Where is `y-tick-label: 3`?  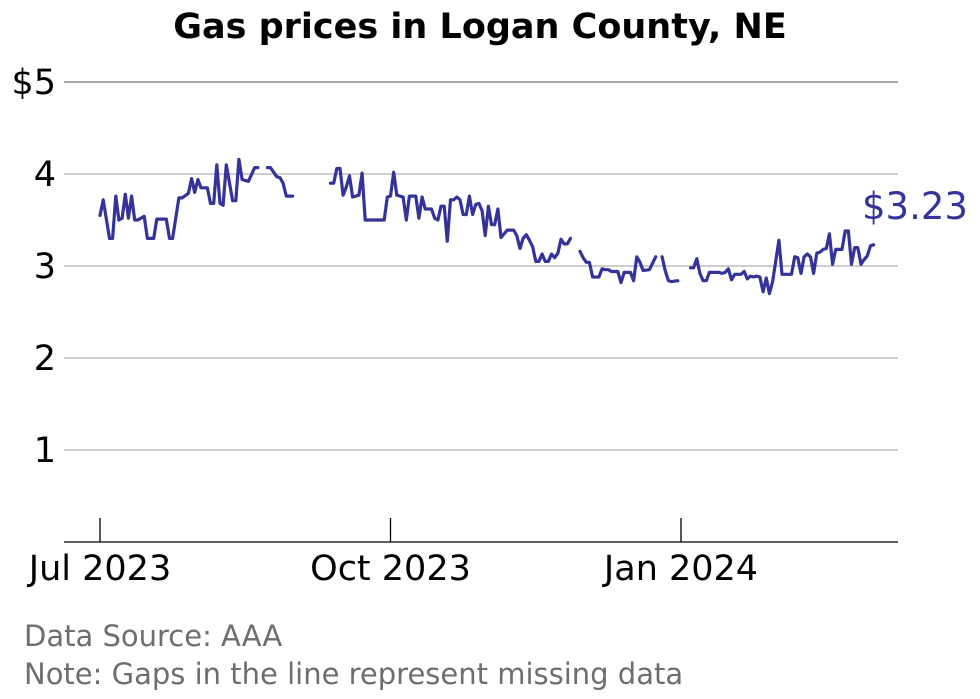
y-tick-label: 3 is located at coordinates (45, 267).